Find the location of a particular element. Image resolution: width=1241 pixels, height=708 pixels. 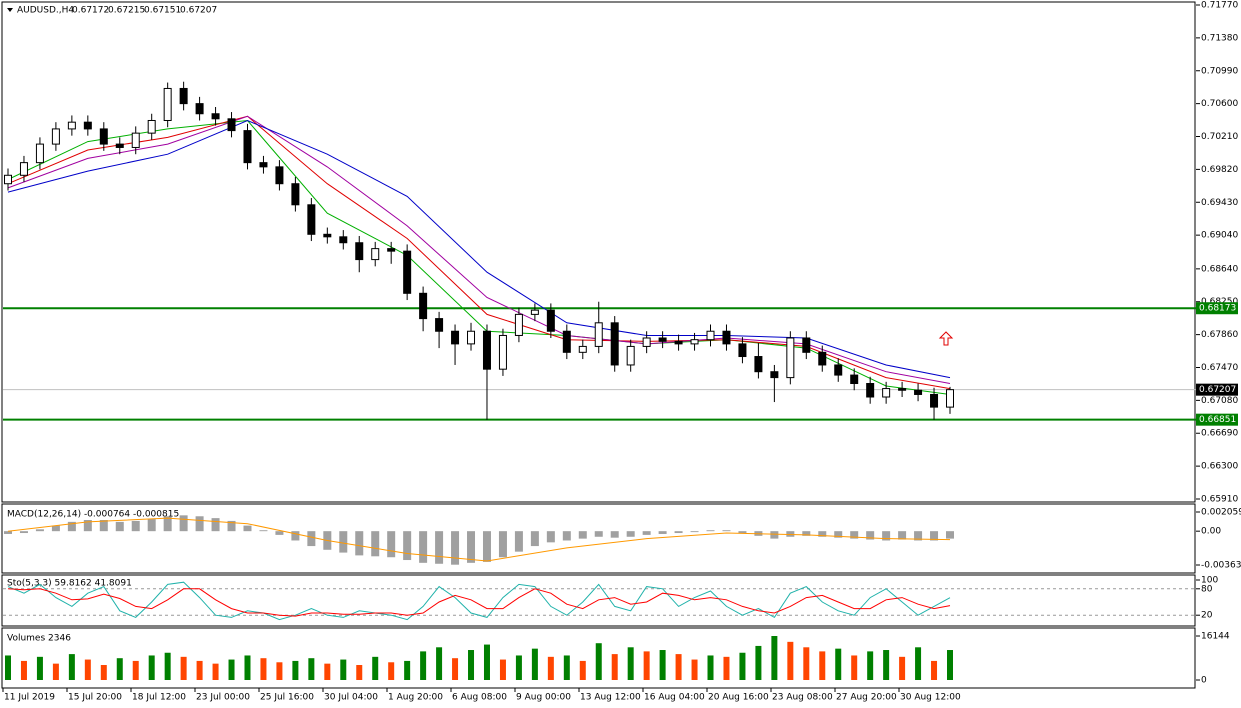

stochastic-panel is located at coordinates (598, 600).